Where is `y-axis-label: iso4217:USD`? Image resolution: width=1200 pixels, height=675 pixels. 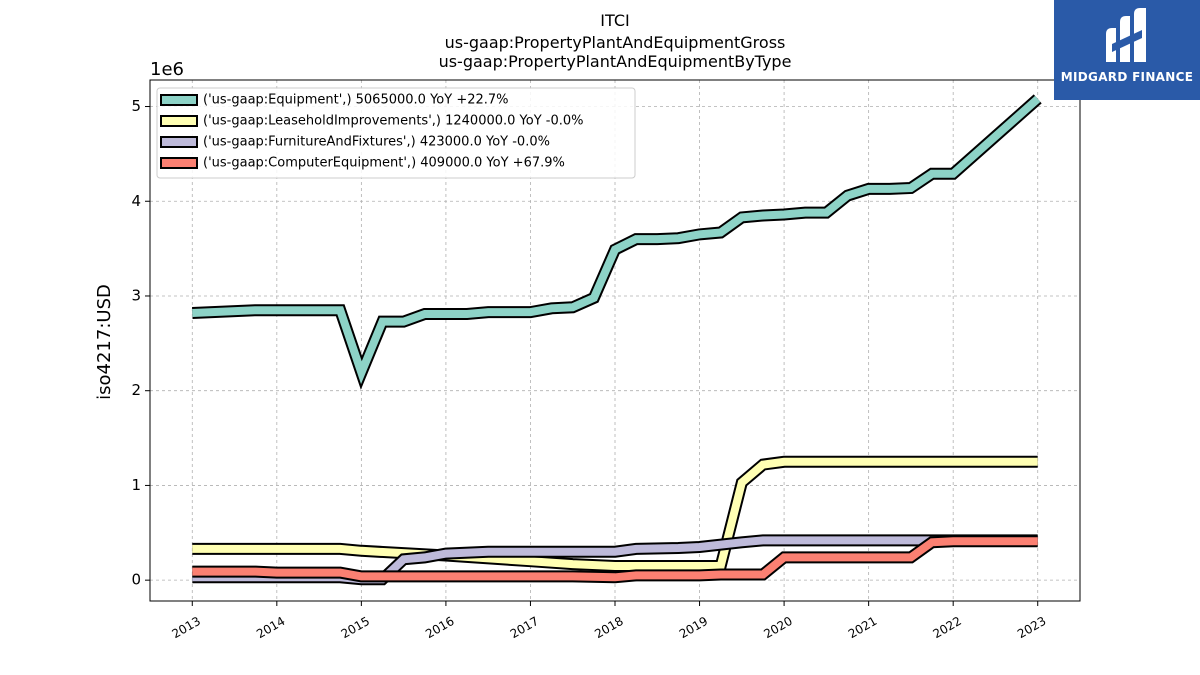 y-axis-label: iso4217:USD is located at coordinates (104, 342).